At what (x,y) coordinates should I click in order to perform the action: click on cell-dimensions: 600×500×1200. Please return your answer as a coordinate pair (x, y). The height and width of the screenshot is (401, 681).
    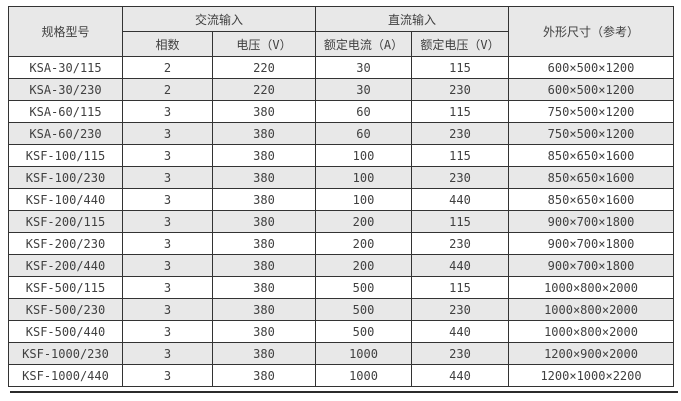
    Looking at the image, I should click on (591, 67).